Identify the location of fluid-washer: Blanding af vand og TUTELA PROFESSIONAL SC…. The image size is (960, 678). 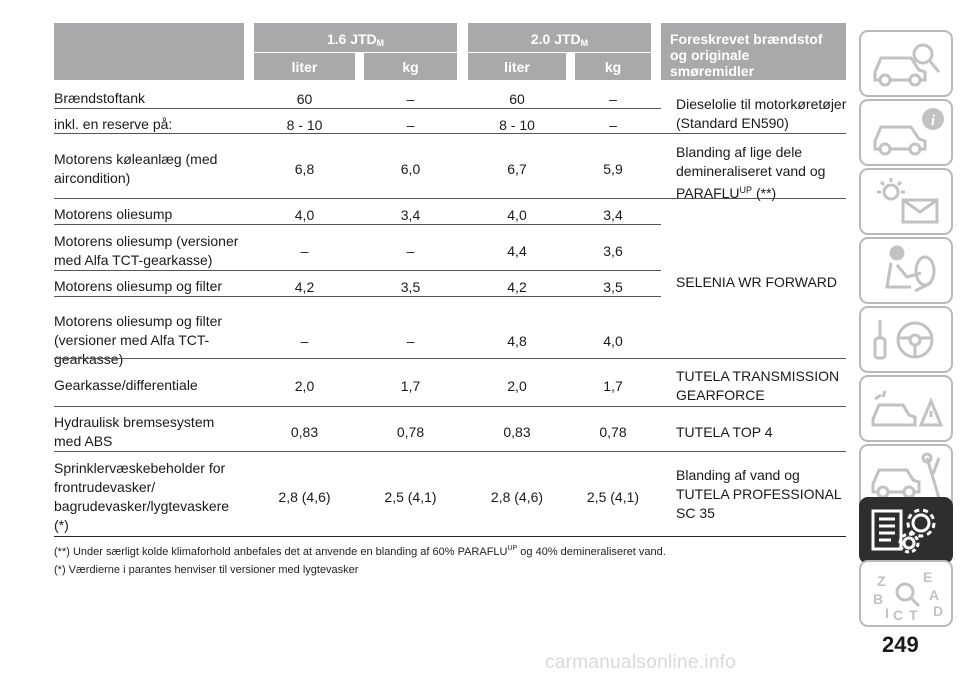
(759, 494).